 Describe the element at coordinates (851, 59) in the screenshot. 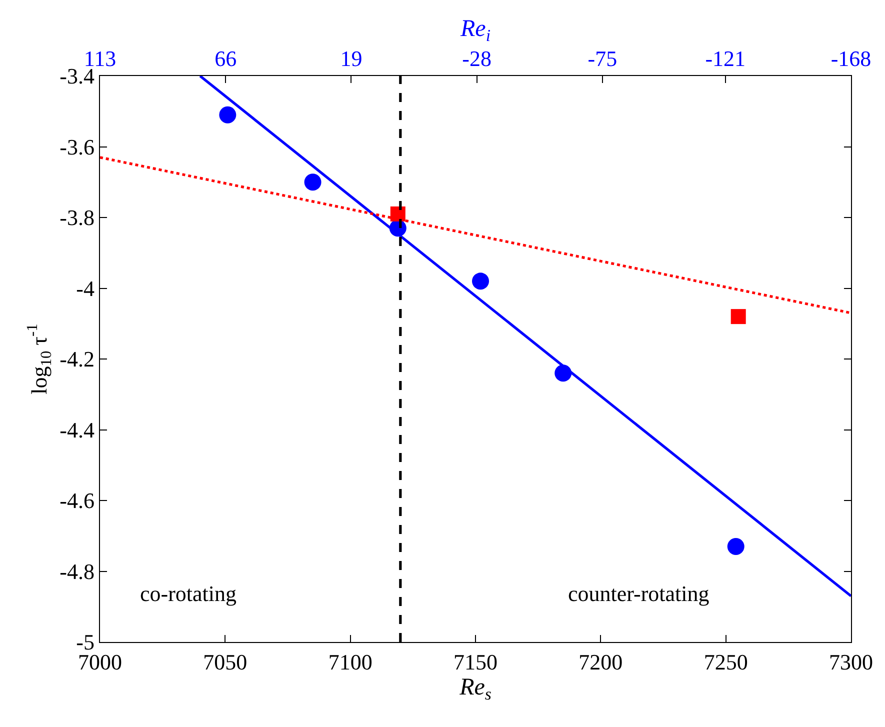

I see `x2-tick-label: -168` at that location.